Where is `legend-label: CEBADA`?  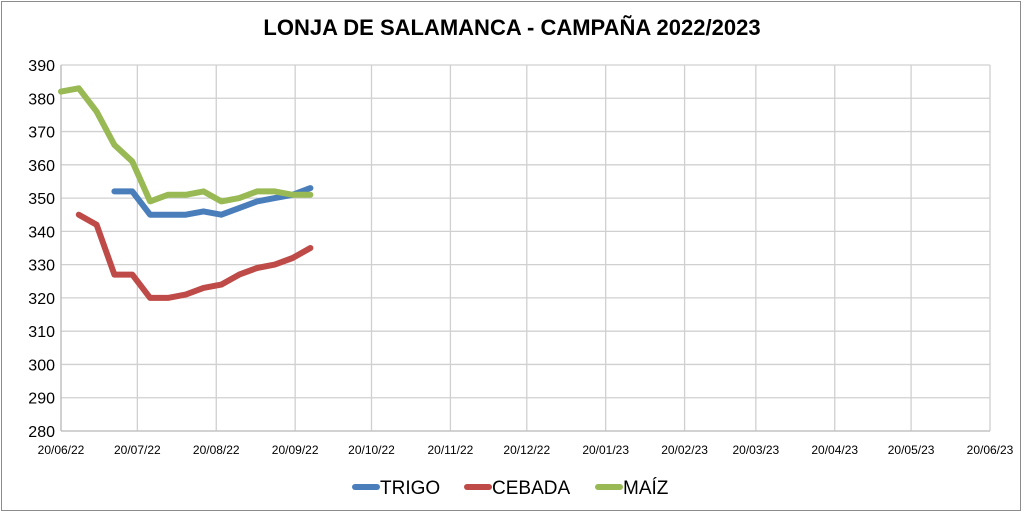
legend-label: CEBADA is located at coordinates (531, 488).